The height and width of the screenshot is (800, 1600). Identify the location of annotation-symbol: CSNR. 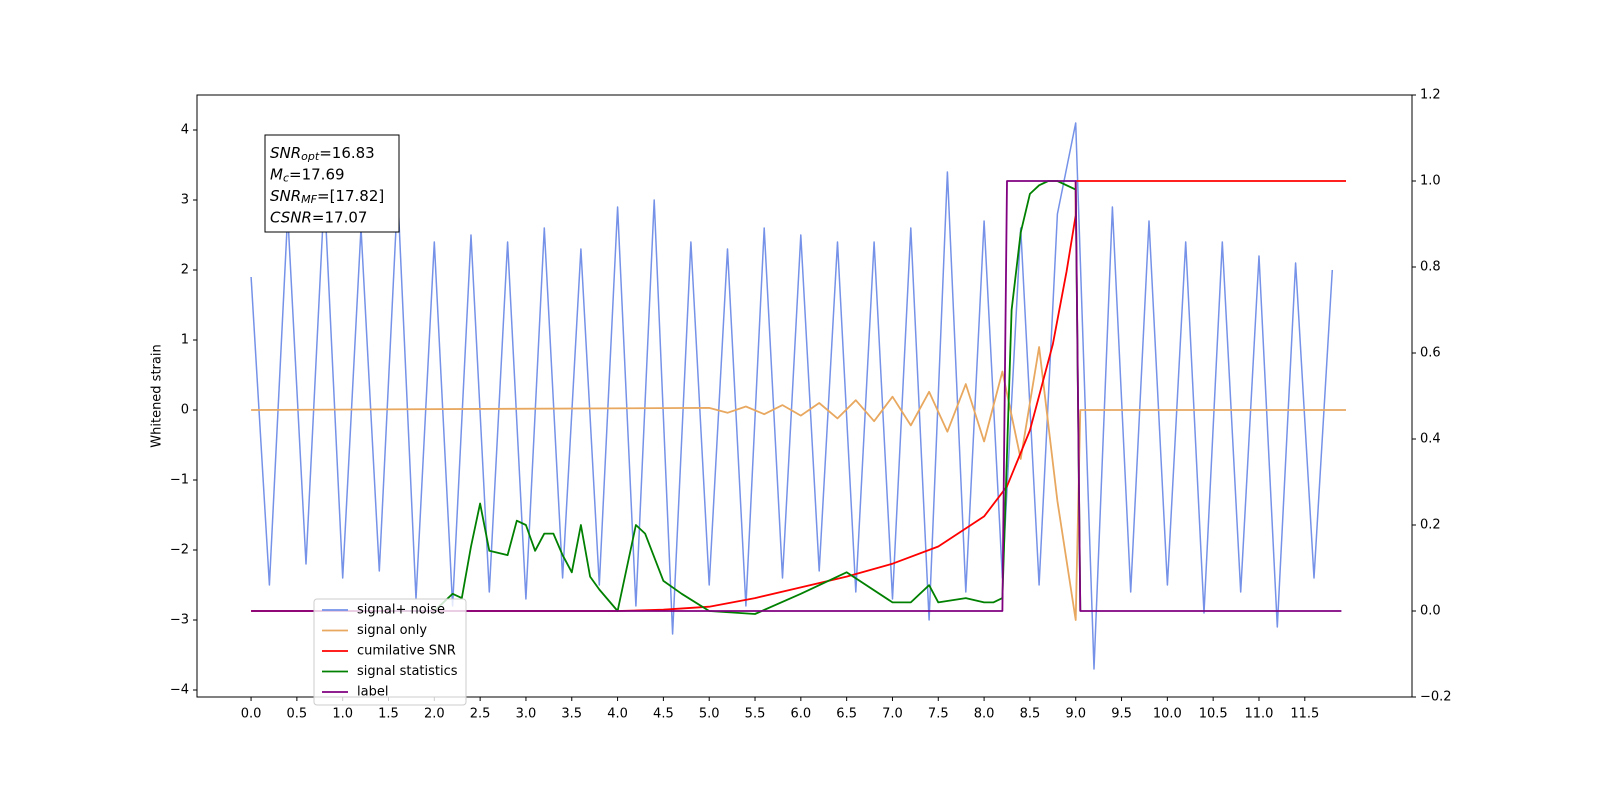
(291, 217).